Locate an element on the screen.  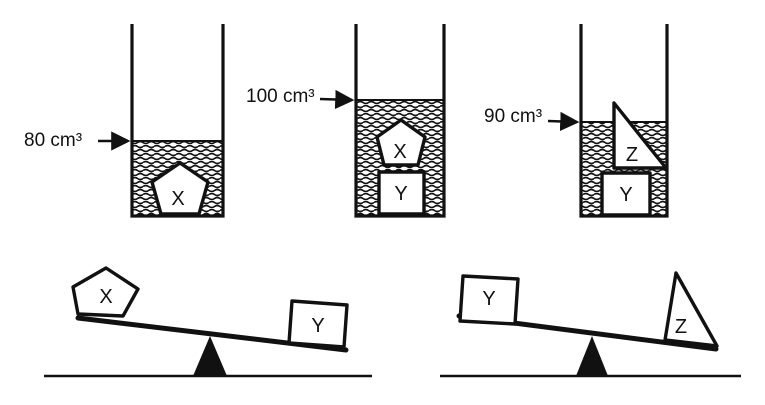
balance-1: X Y is located at coordinates (208, 322).